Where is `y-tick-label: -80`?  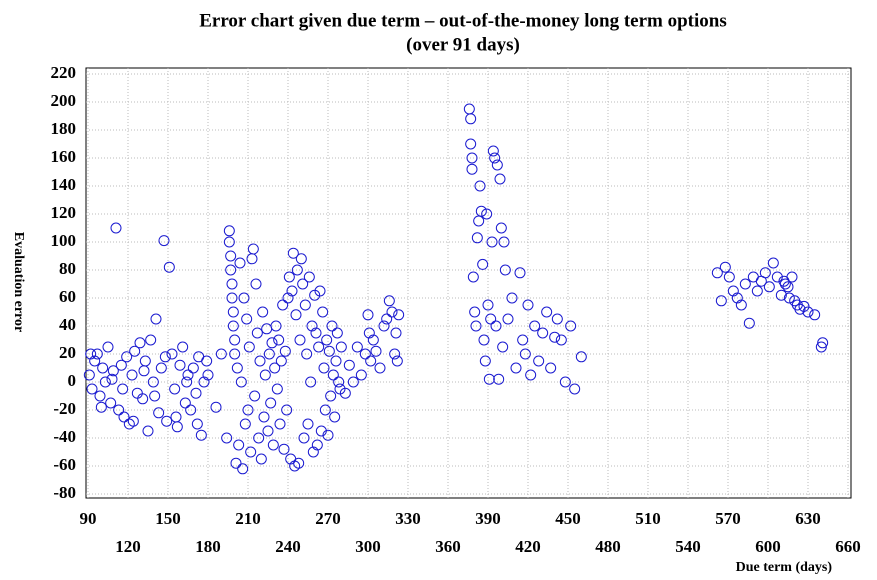 y-tick-label: -80 is located at coordinates (64, 492).